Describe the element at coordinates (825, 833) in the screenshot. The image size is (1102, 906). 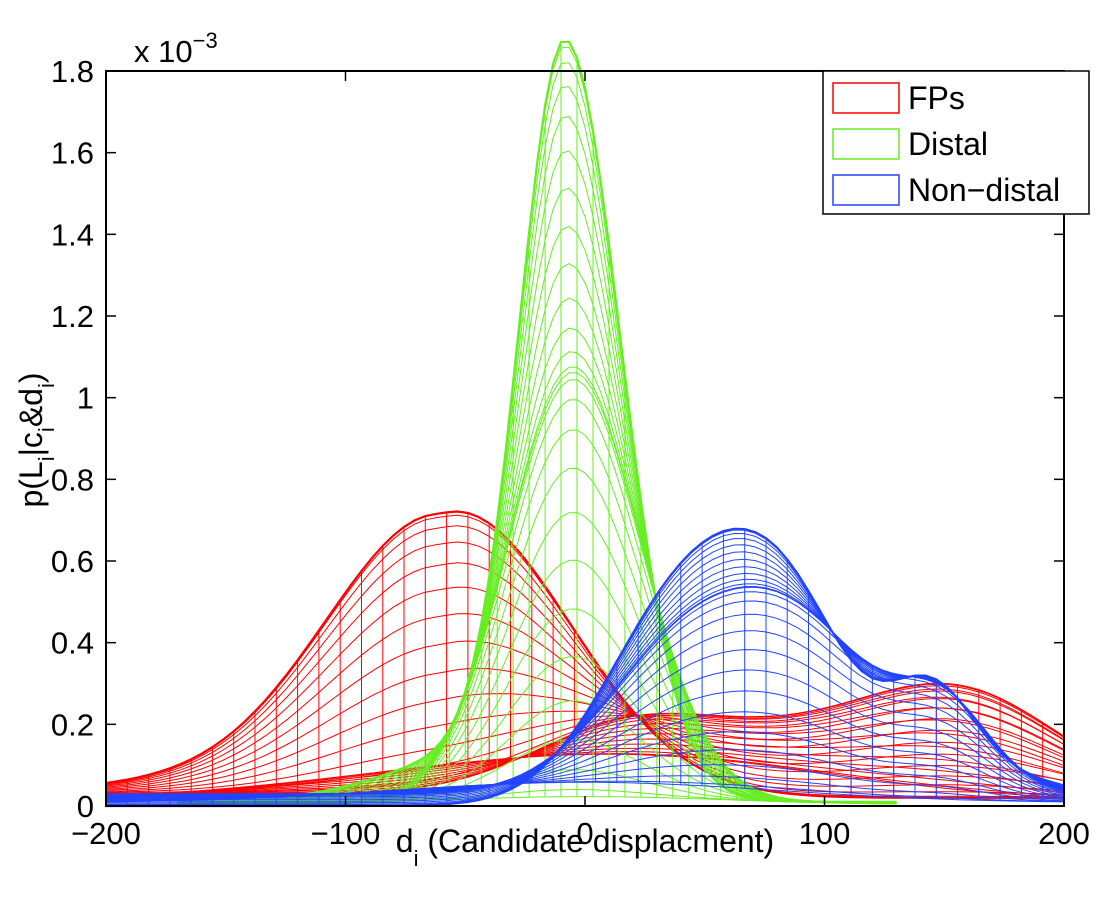
I see `x-tick-label: 100` at that location.